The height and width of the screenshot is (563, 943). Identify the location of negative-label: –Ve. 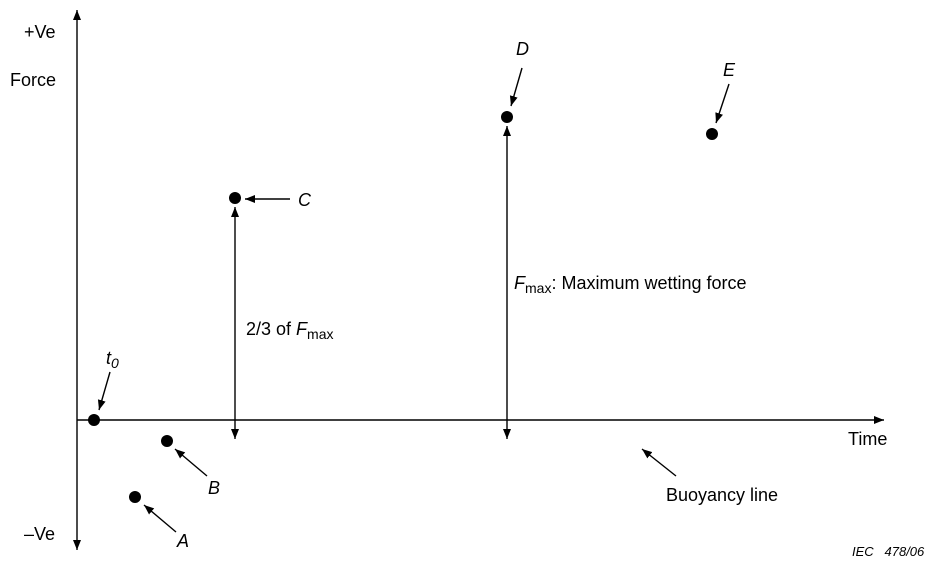
(39, 534).